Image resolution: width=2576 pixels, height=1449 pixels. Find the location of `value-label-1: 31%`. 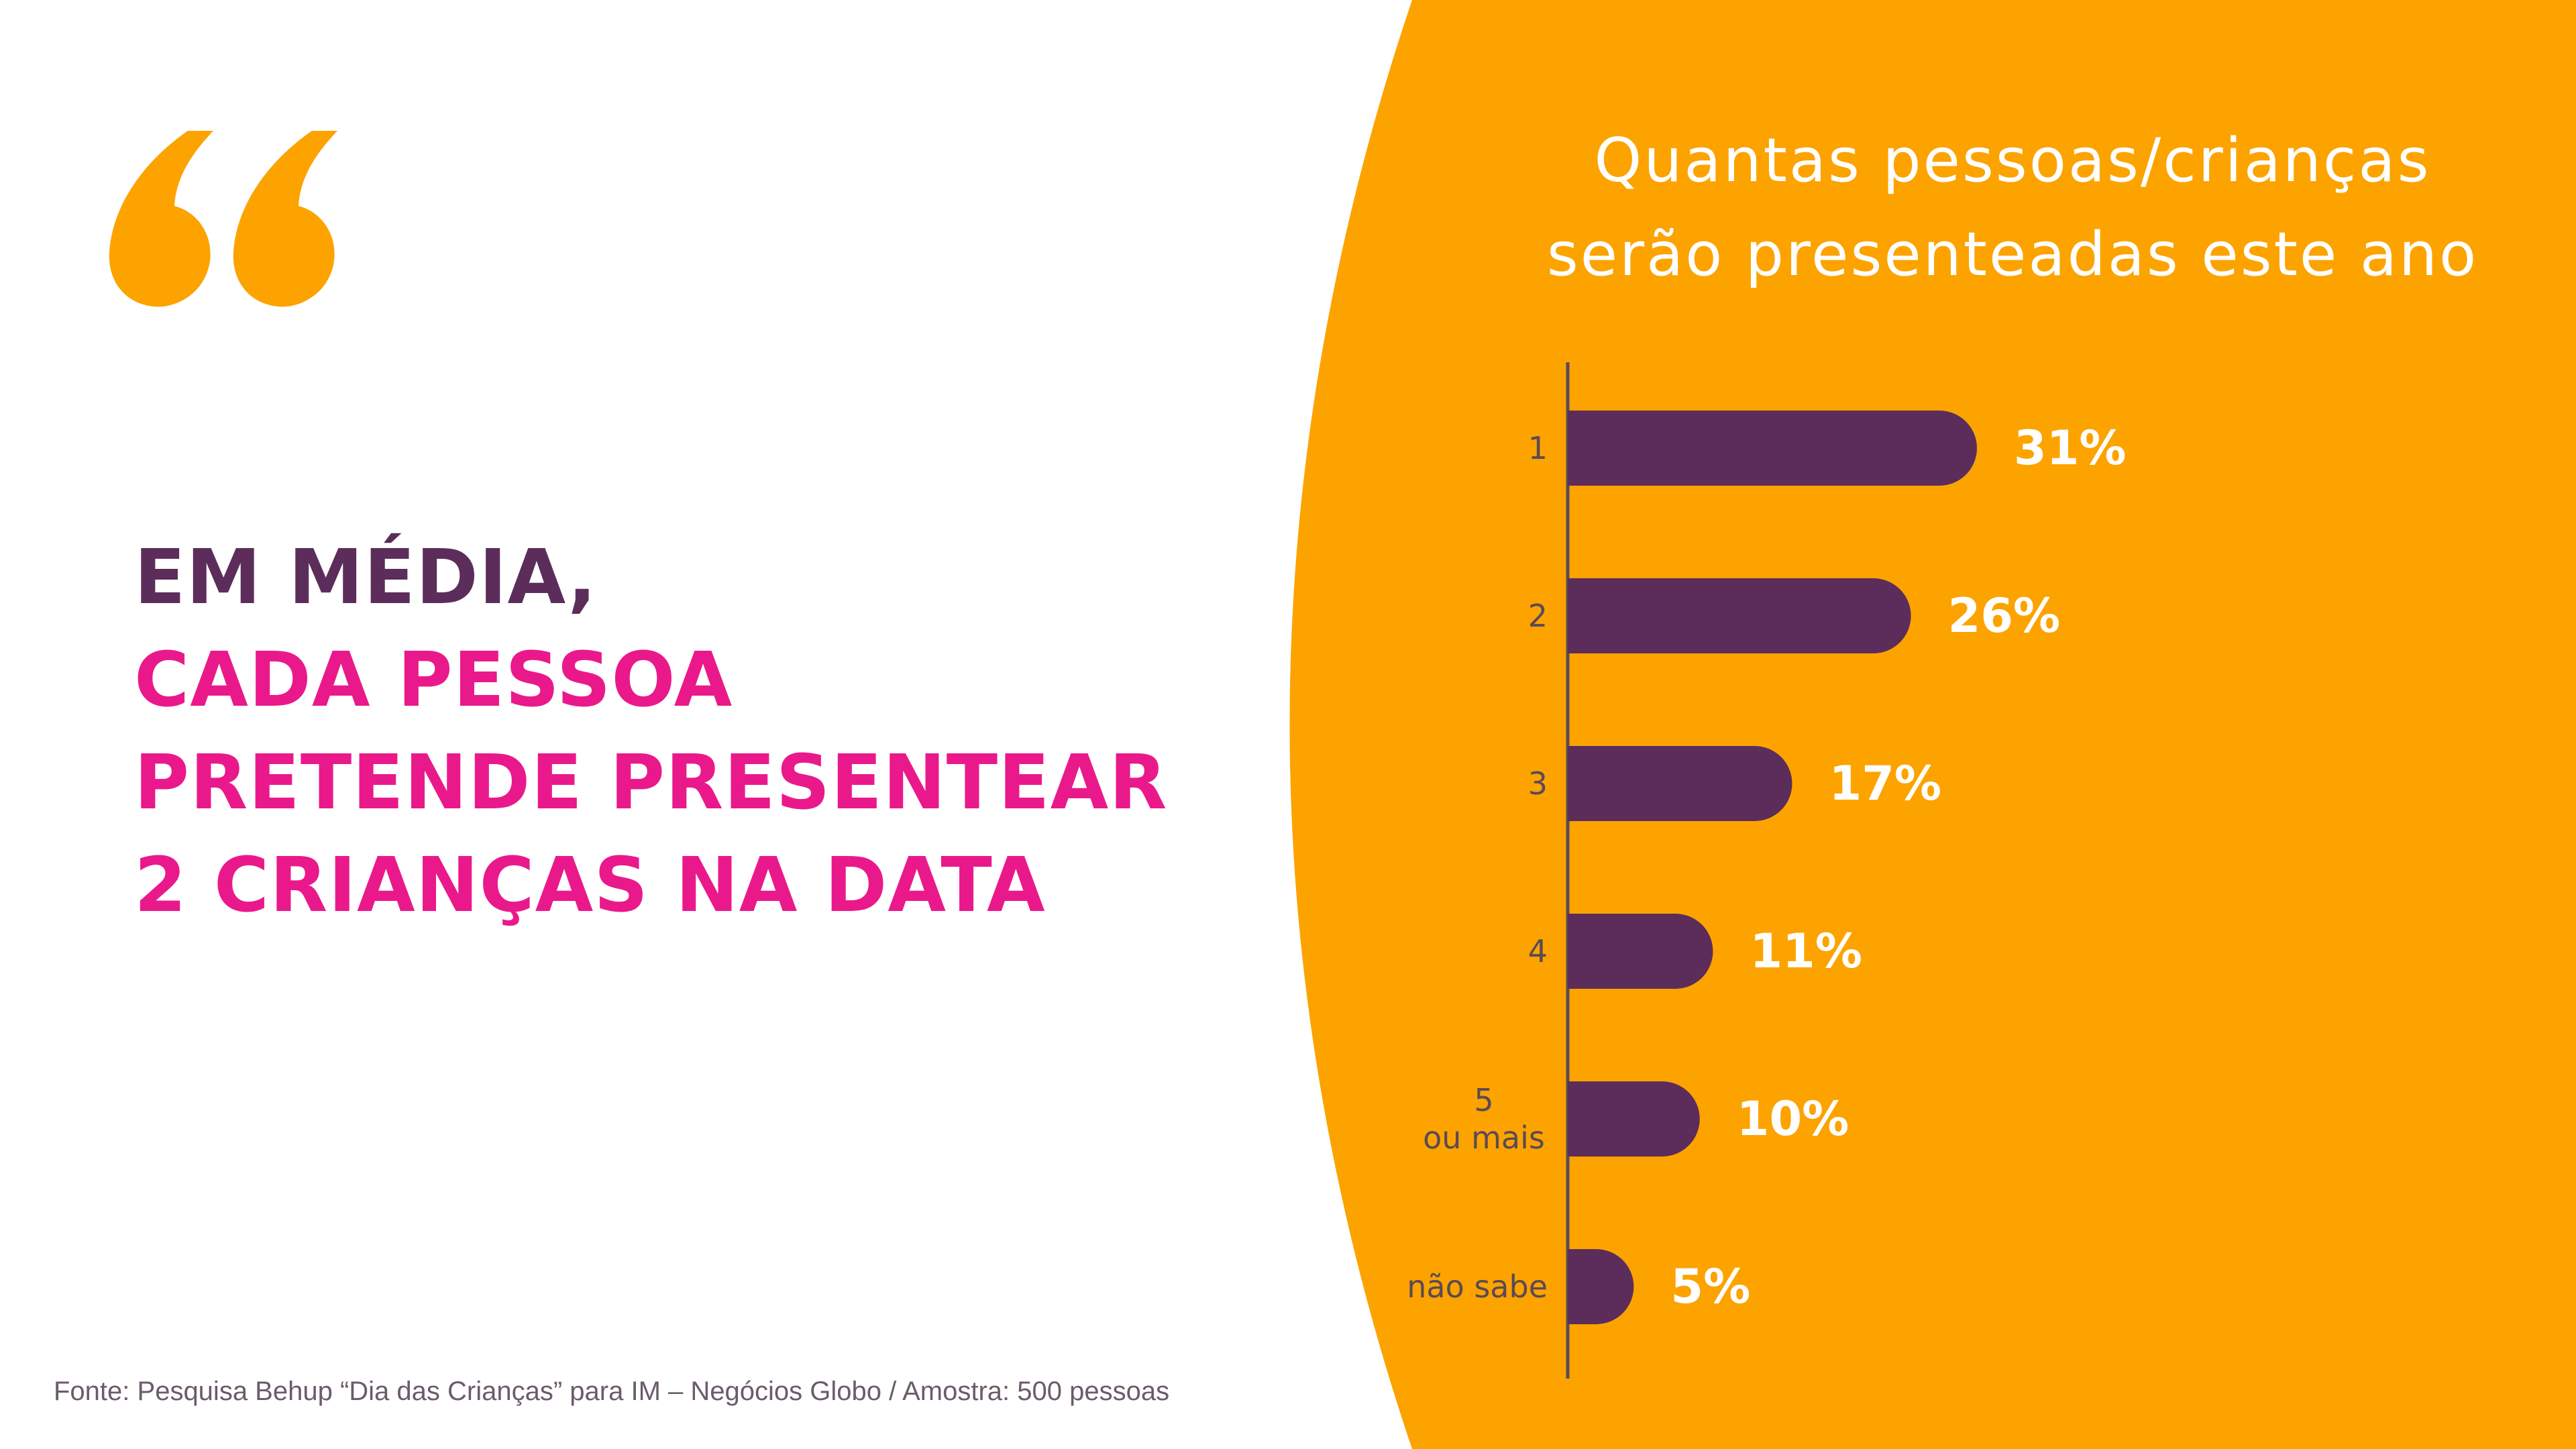

value-label-1: 31% is located at coordinates (2070, 448).